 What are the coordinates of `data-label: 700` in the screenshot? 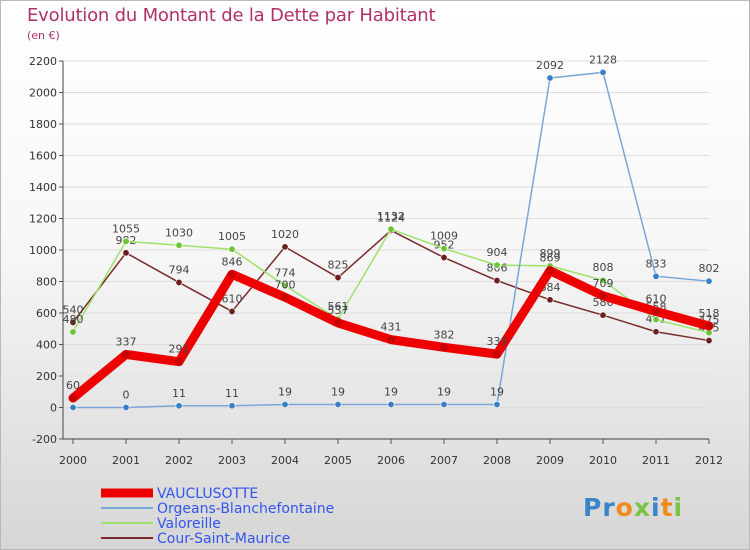 It's located at (285, 284).